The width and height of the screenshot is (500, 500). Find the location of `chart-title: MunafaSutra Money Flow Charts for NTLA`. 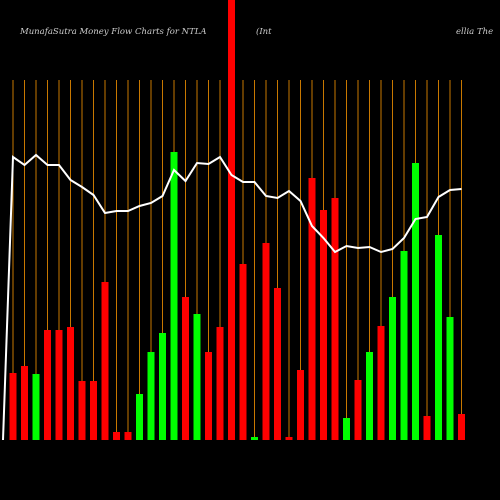

chart-title: MunafaSutra Money Flow Charts for NTLA is located at coordinates (113, 32).